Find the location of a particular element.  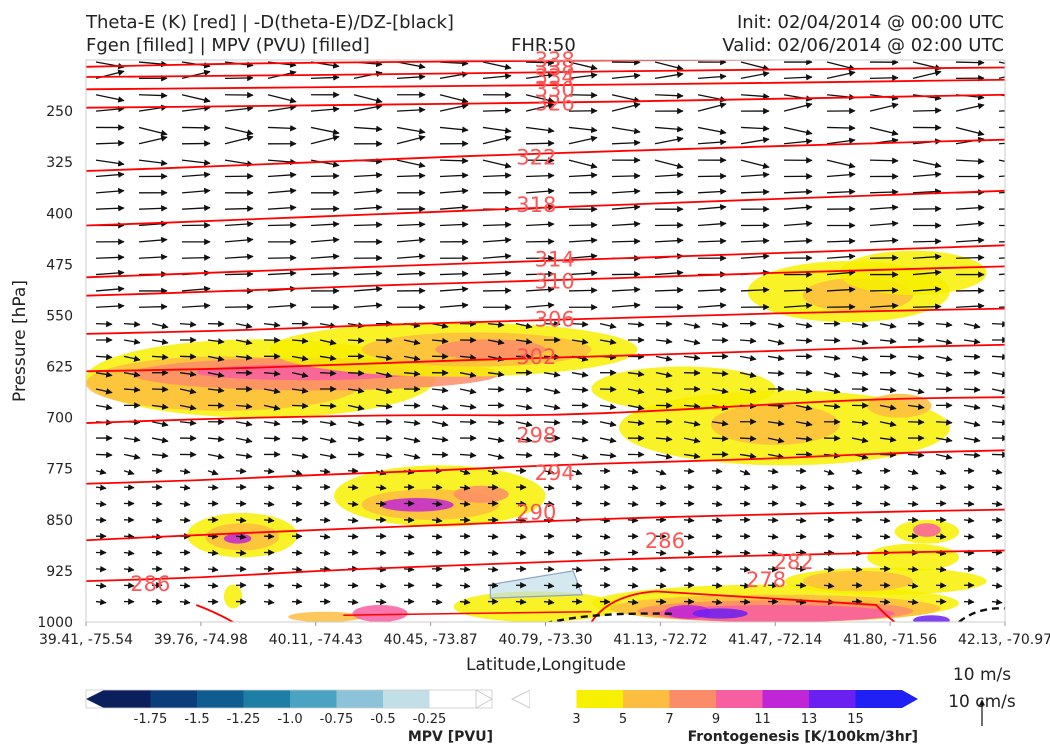

contour-label: 326 is located at coordinates (555, 104).